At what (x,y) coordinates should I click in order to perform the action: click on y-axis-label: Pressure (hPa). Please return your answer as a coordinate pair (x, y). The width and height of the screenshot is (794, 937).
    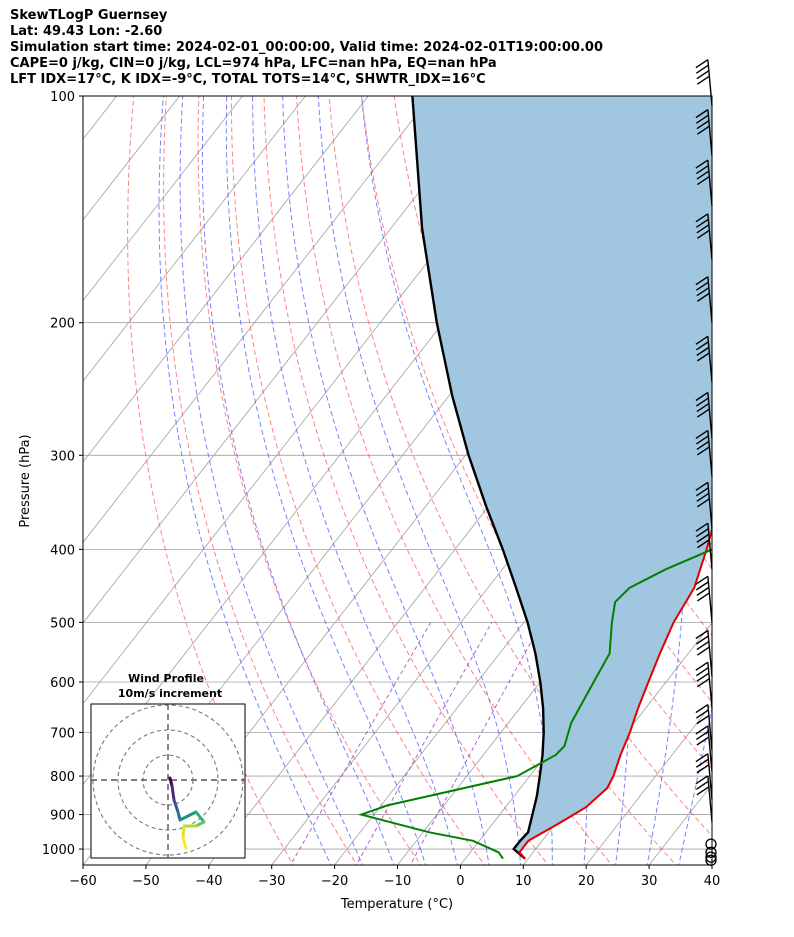
    Looking at the image, I should click on (25, 480).